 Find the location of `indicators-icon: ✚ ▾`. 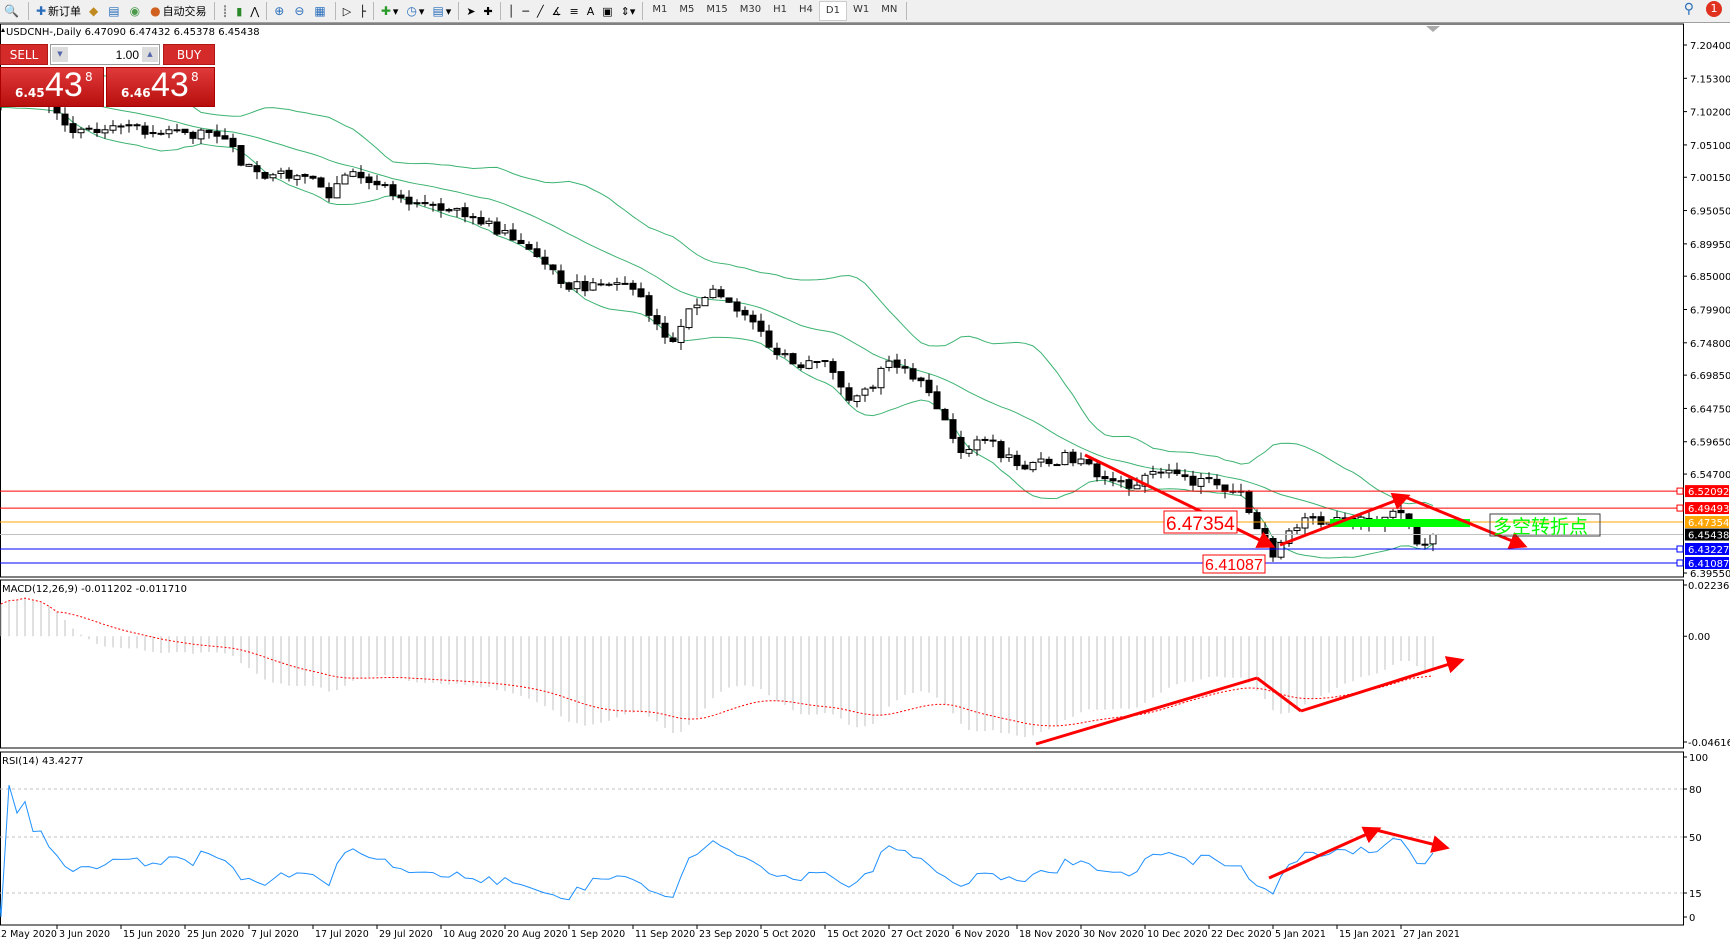

indicators-icon: ✚ ▾ is located at coordinates (389, 11).